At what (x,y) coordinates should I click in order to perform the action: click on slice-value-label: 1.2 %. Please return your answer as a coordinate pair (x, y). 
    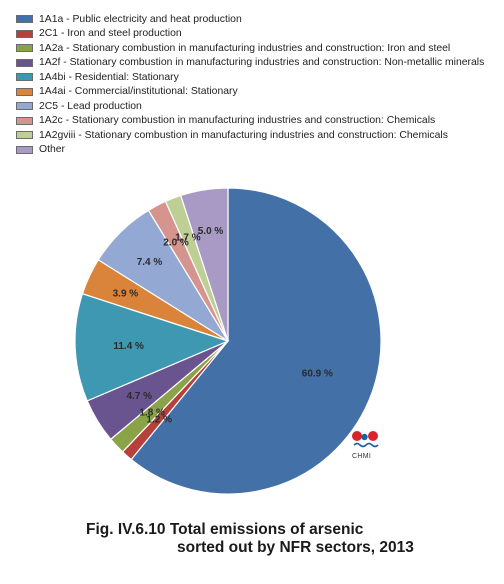
    Looking at the image, I should click on (159, 420).